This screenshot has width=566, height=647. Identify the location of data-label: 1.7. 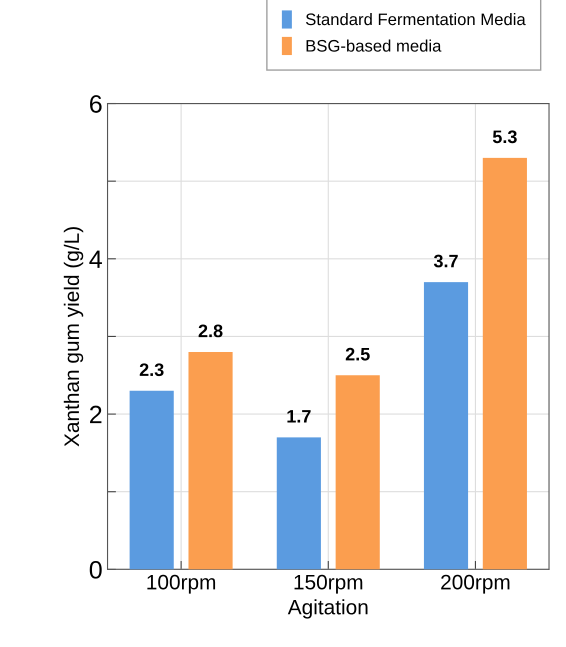
(299, 416).